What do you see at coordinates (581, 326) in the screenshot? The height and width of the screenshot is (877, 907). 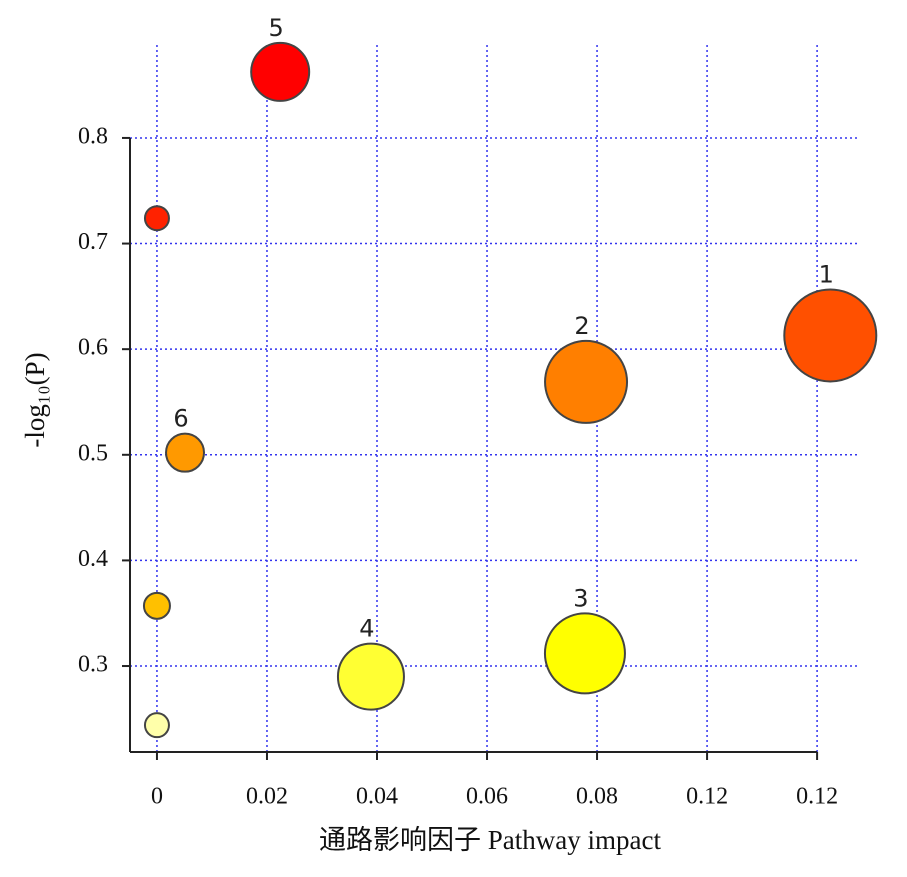 I see `point-label: 2` at bounding box center [581, 326].